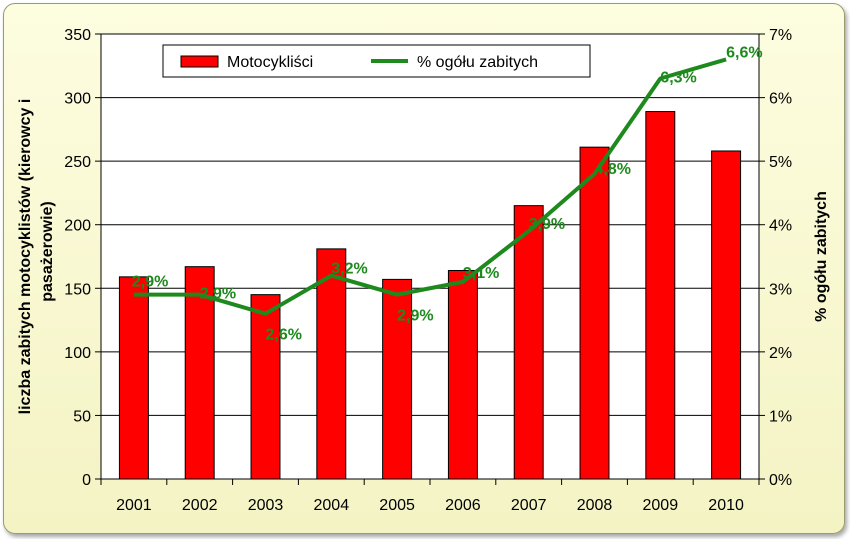  What do you see at coordinates (77, 35) in the screenshot?
I see `y-tick-label: 350` at bounding box center [77, 35].